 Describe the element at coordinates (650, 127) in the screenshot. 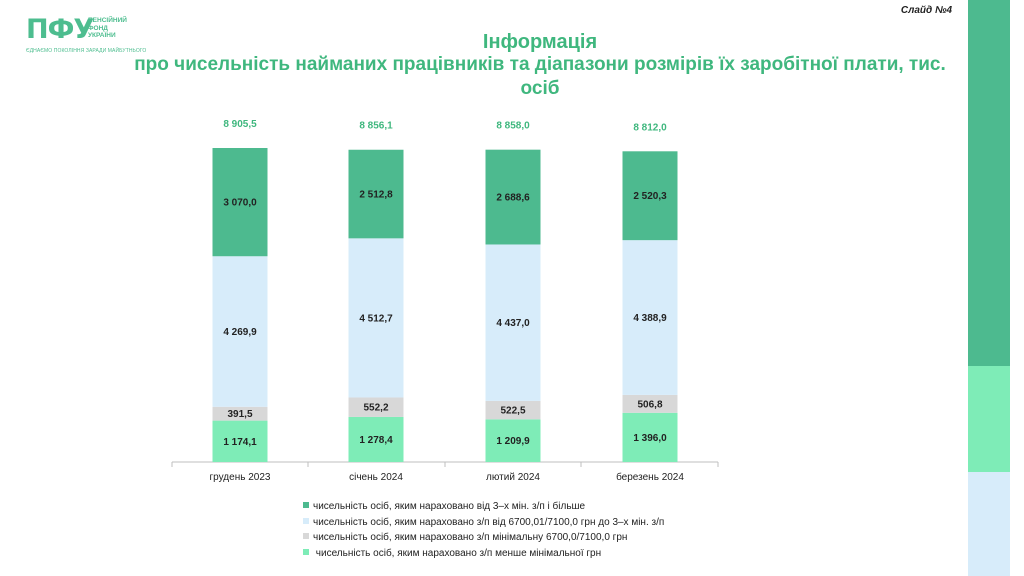

I see `total-label: 8 812,0` at that location.